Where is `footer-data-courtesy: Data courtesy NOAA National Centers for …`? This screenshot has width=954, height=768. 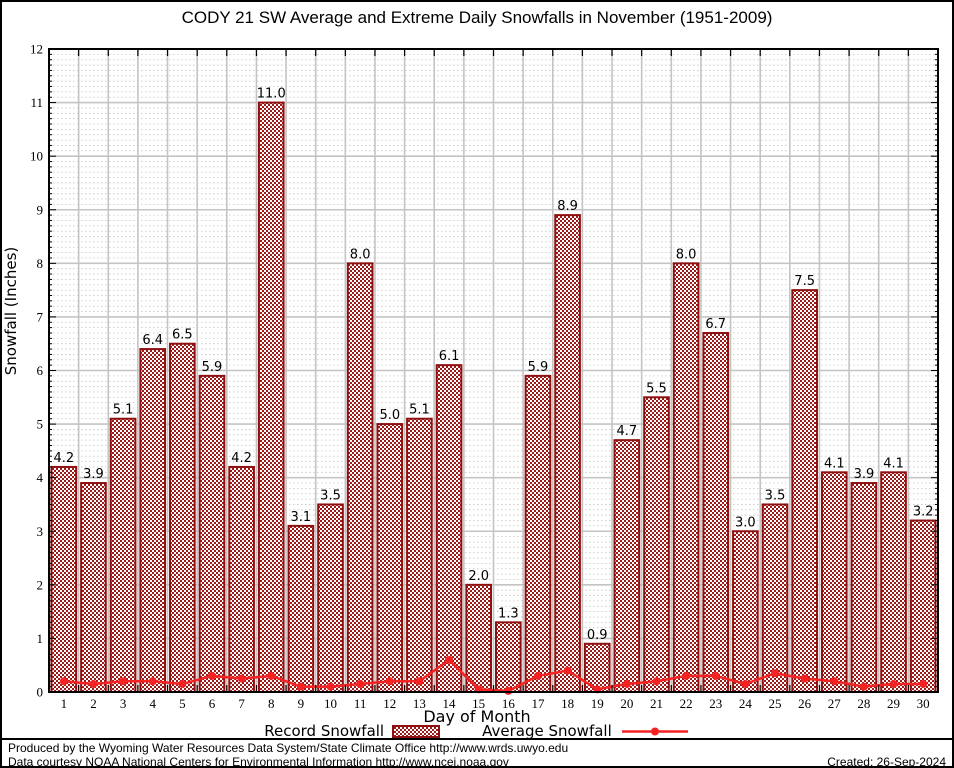 footer-data-courtesy: Data courtesy NOAA National Centers for … is located at coordinates (258, 761).